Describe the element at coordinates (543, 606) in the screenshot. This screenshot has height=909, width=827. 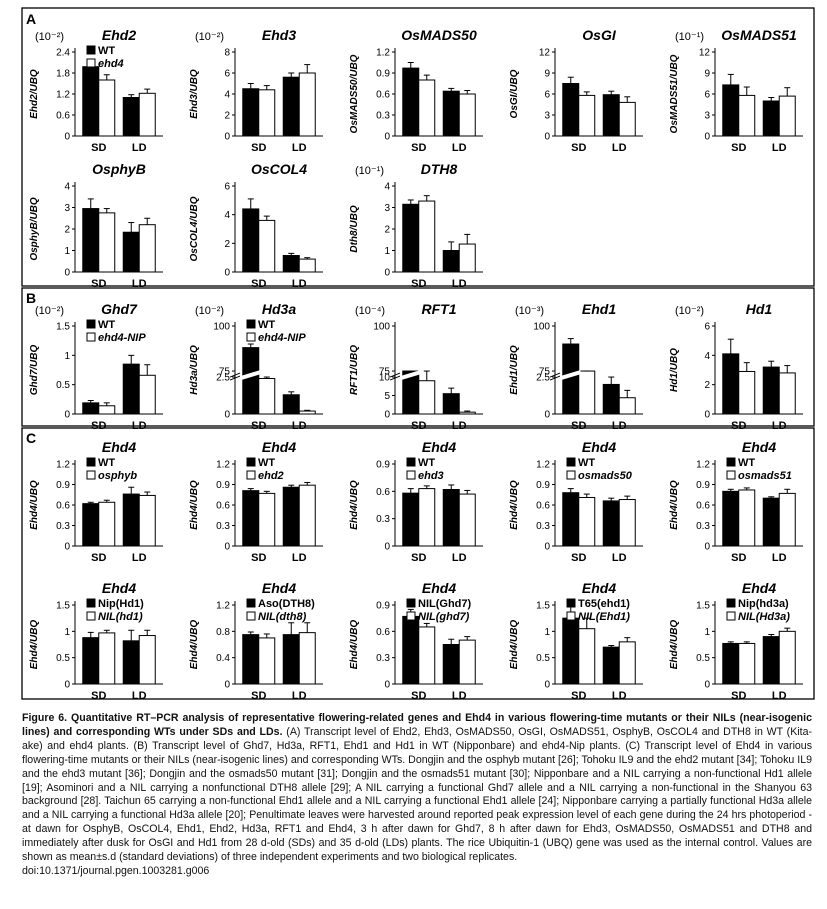
I see `y-tick-label: 1.5` at that location.